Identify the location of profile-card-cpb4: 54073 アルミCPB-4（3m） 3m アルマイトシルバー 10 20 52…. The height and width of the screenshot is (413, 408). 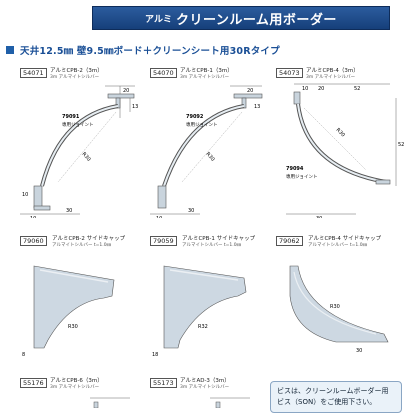
(340, 143).